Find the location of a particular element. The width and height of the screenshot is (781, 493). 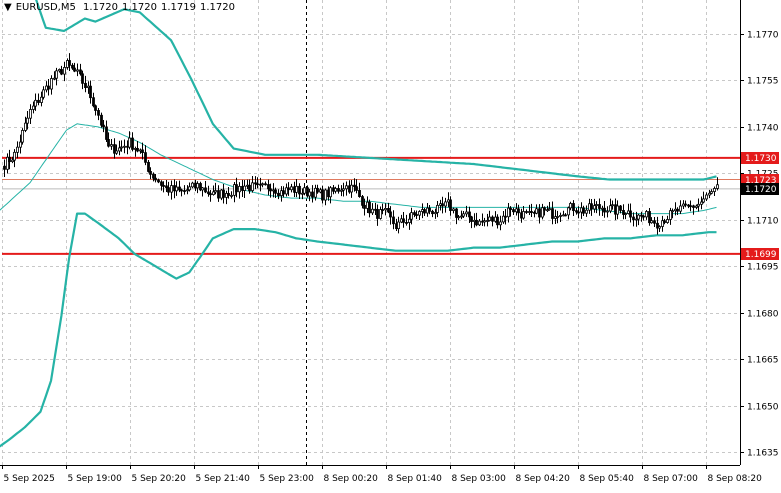

x-tick-label: 5 Sep 20:20 is located at coordinates (159, 479).